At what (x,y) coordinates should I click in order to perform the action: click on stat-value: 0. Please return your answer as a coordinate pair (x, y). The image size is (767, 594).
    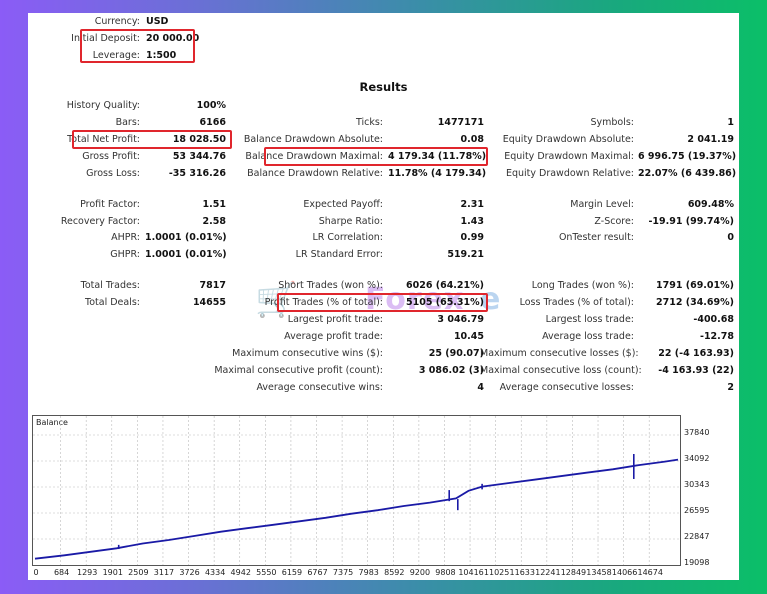
    Looking at the image, I should click on (730, 237).